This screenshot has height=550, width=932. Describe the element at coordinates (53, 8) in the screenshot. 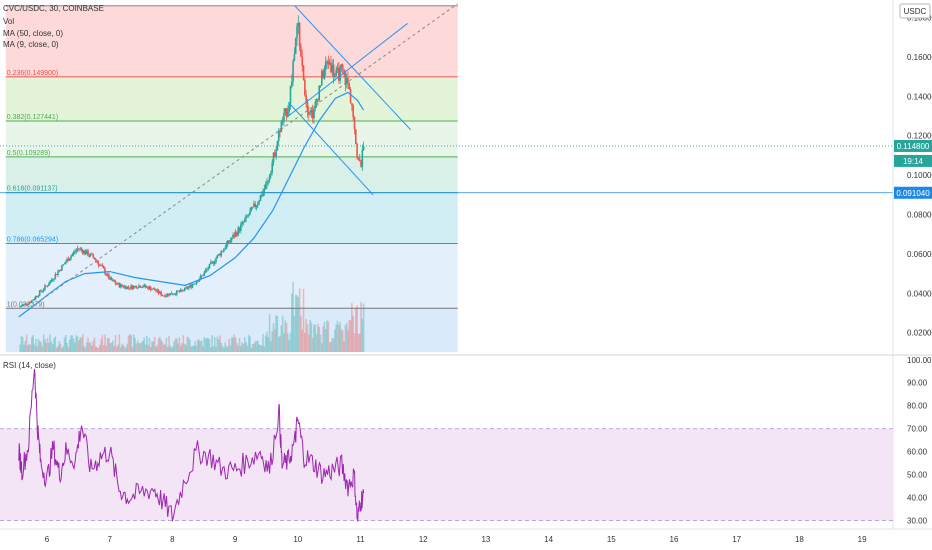

I see `symbol-title: CVC/USDC, 30, COINBASE` at that location.